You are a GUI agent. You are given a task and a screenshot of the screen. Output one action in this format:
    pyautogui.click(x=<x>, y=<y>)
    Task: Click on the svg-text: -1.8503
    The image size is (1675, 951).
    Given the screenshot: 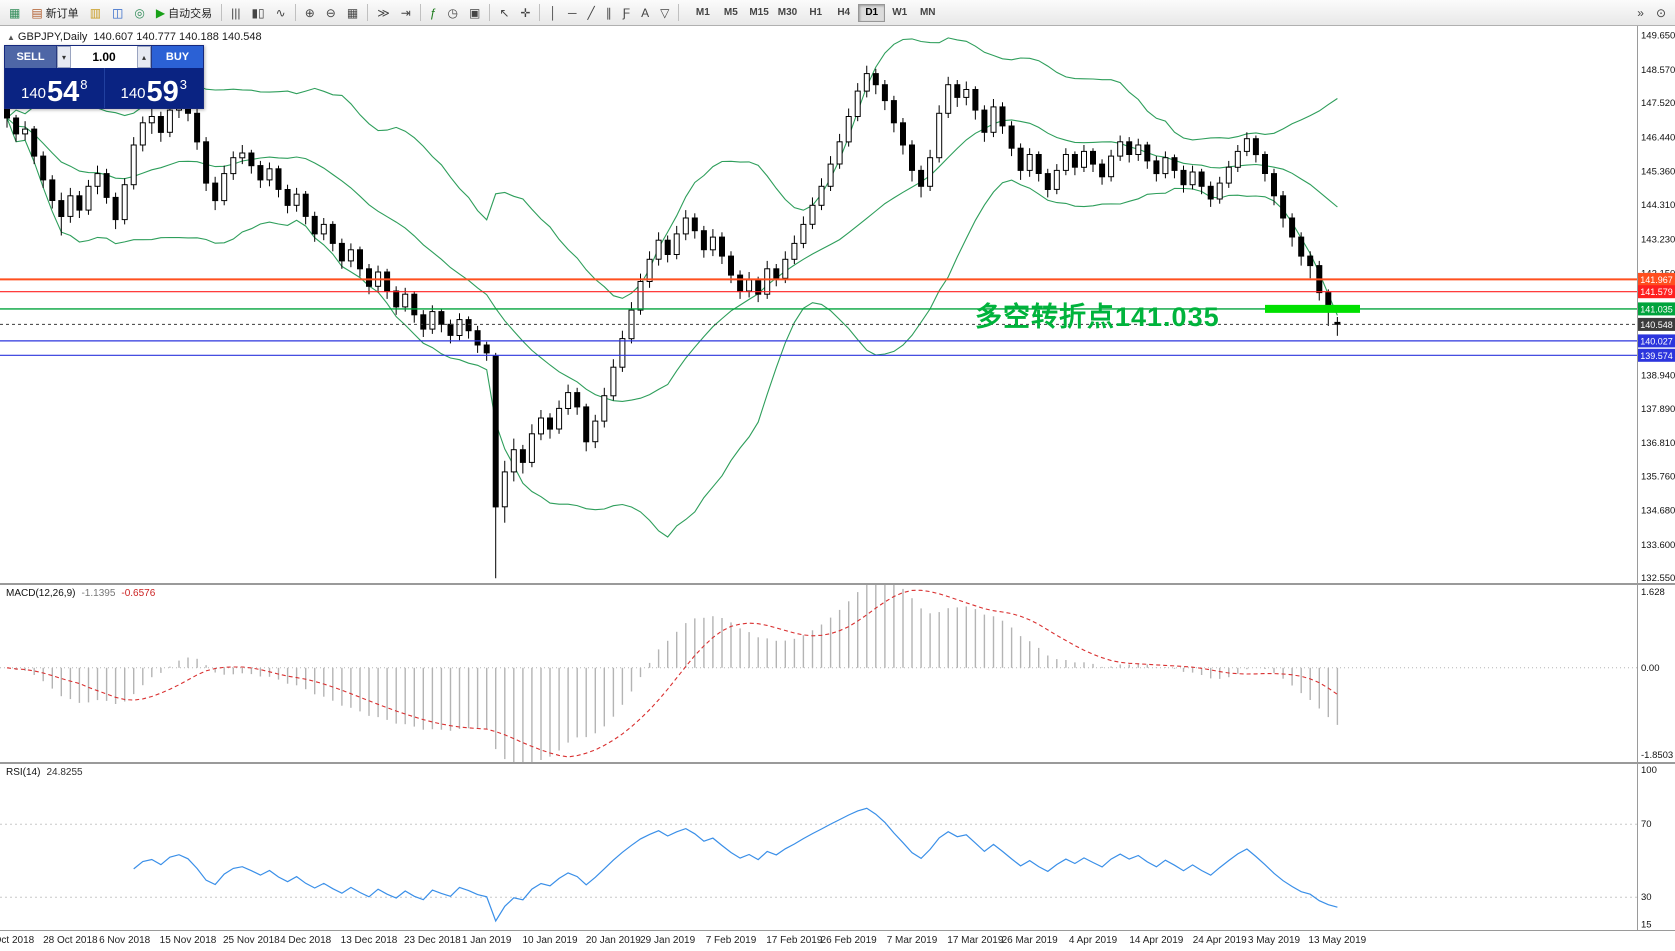 What is the action you would take?
    pyautogui.click(x=1657, y=755)
    